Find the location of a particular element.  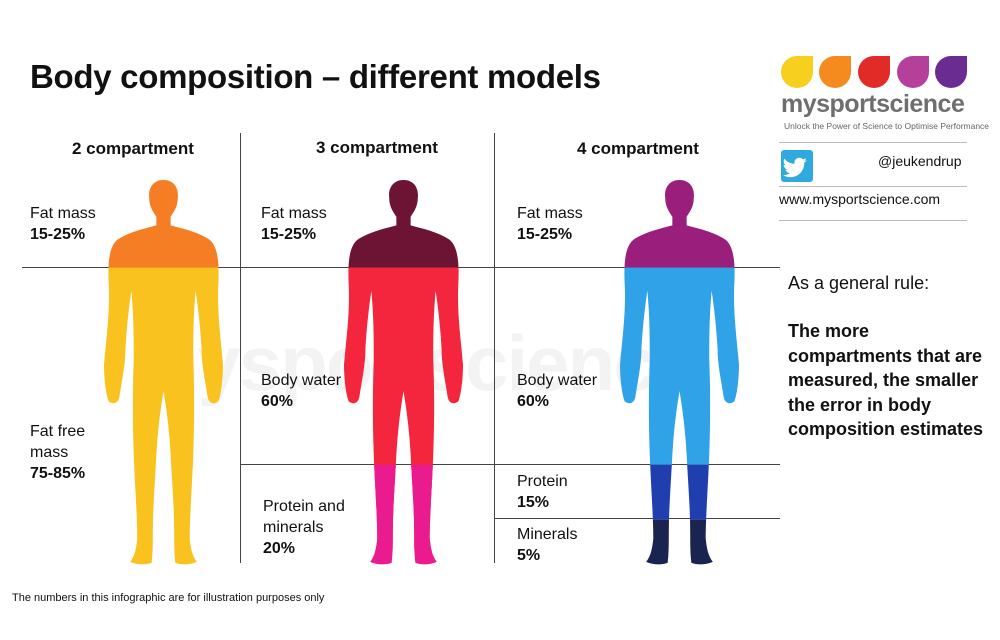

label-fat-mass-3c: Fat mass 15-25% is located at coordinates (294, 224).